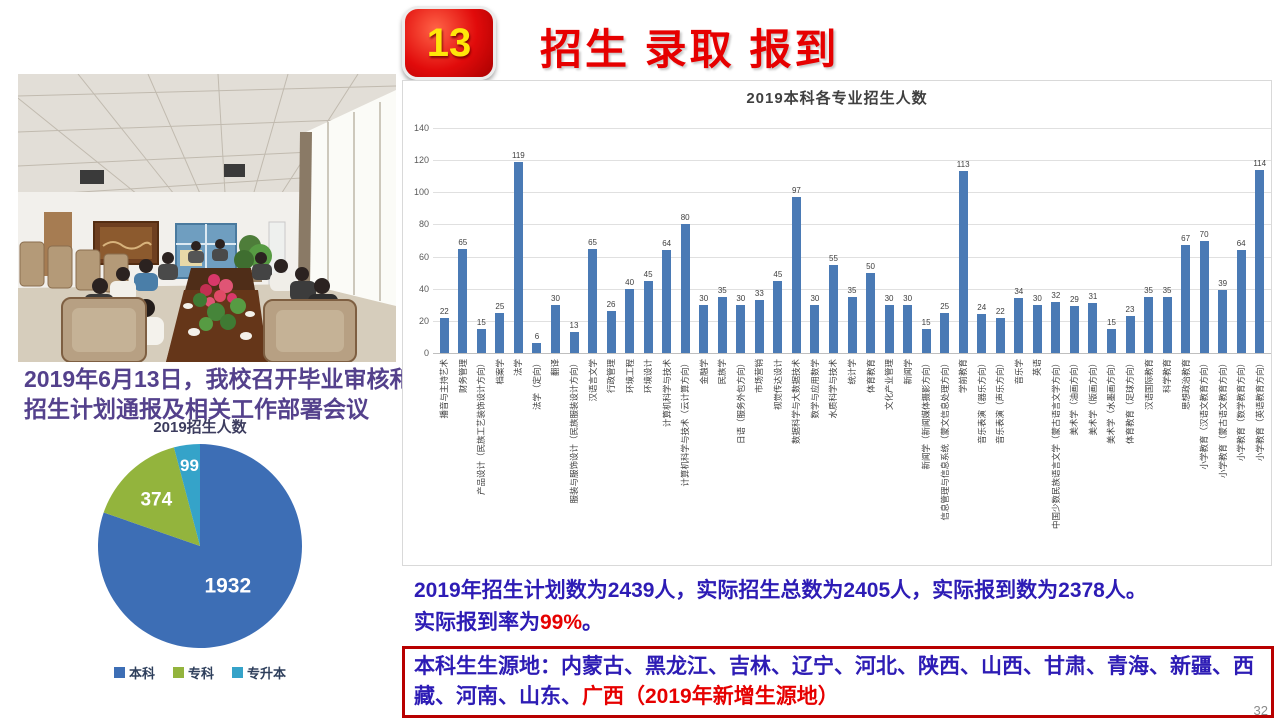 Image resolution: width=1280 pixels, height=720 pixels. I want to click on bar-category-label: 服装与服饰设计（民族服装设计方向）, so click(574, 431).